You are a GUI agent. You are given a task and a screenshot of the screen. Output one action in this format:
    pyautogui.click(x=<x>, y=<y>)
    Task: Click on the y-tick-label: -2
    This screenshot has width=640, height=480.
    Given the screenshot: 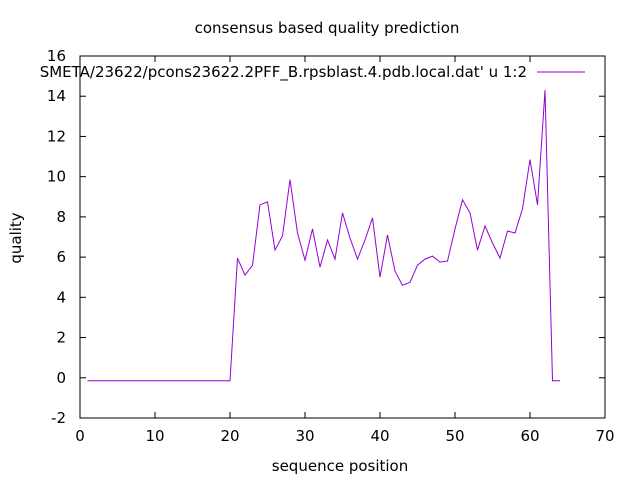 What is the action you would take?
    pyautogui.click(x=58, y=418)
    